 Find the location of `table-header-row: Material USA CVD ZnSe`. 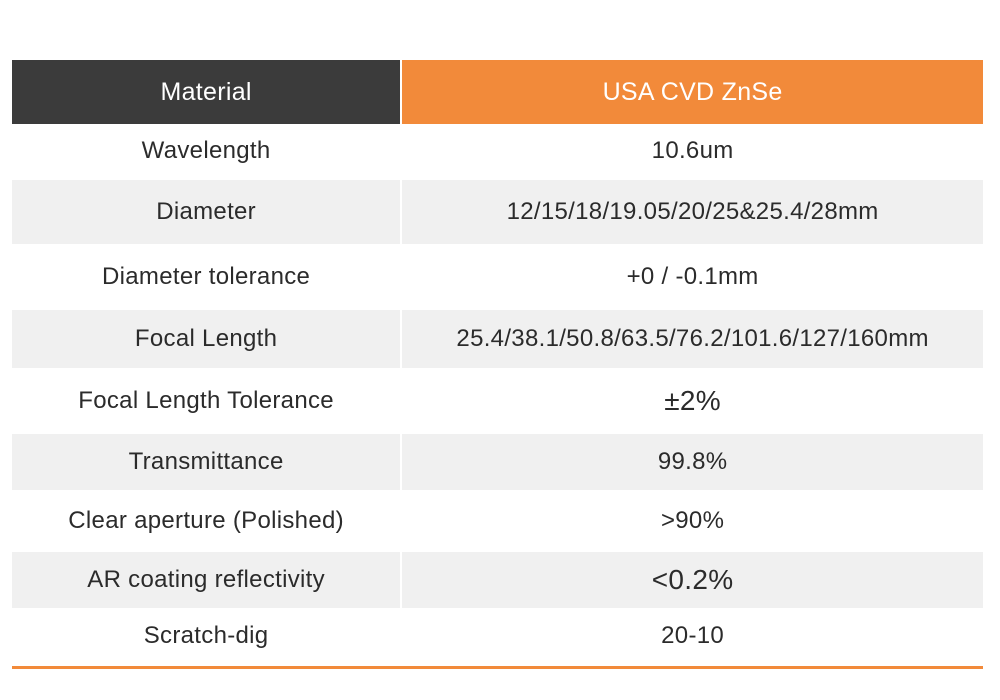

table-header-row: Material USA CVD ZnSe is located at coordinates (497, 92).